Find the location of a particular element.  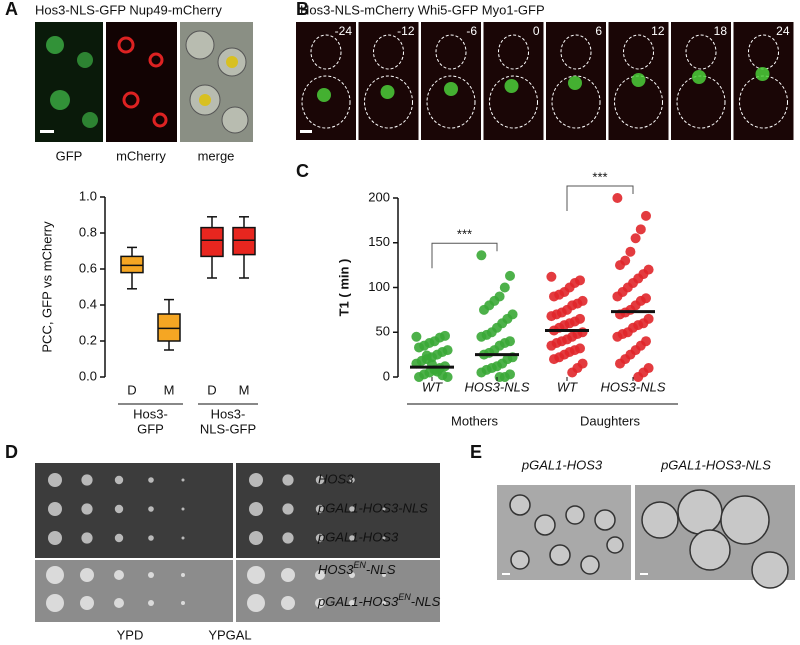

panel-letter: A is located at coordinates (11, 9).